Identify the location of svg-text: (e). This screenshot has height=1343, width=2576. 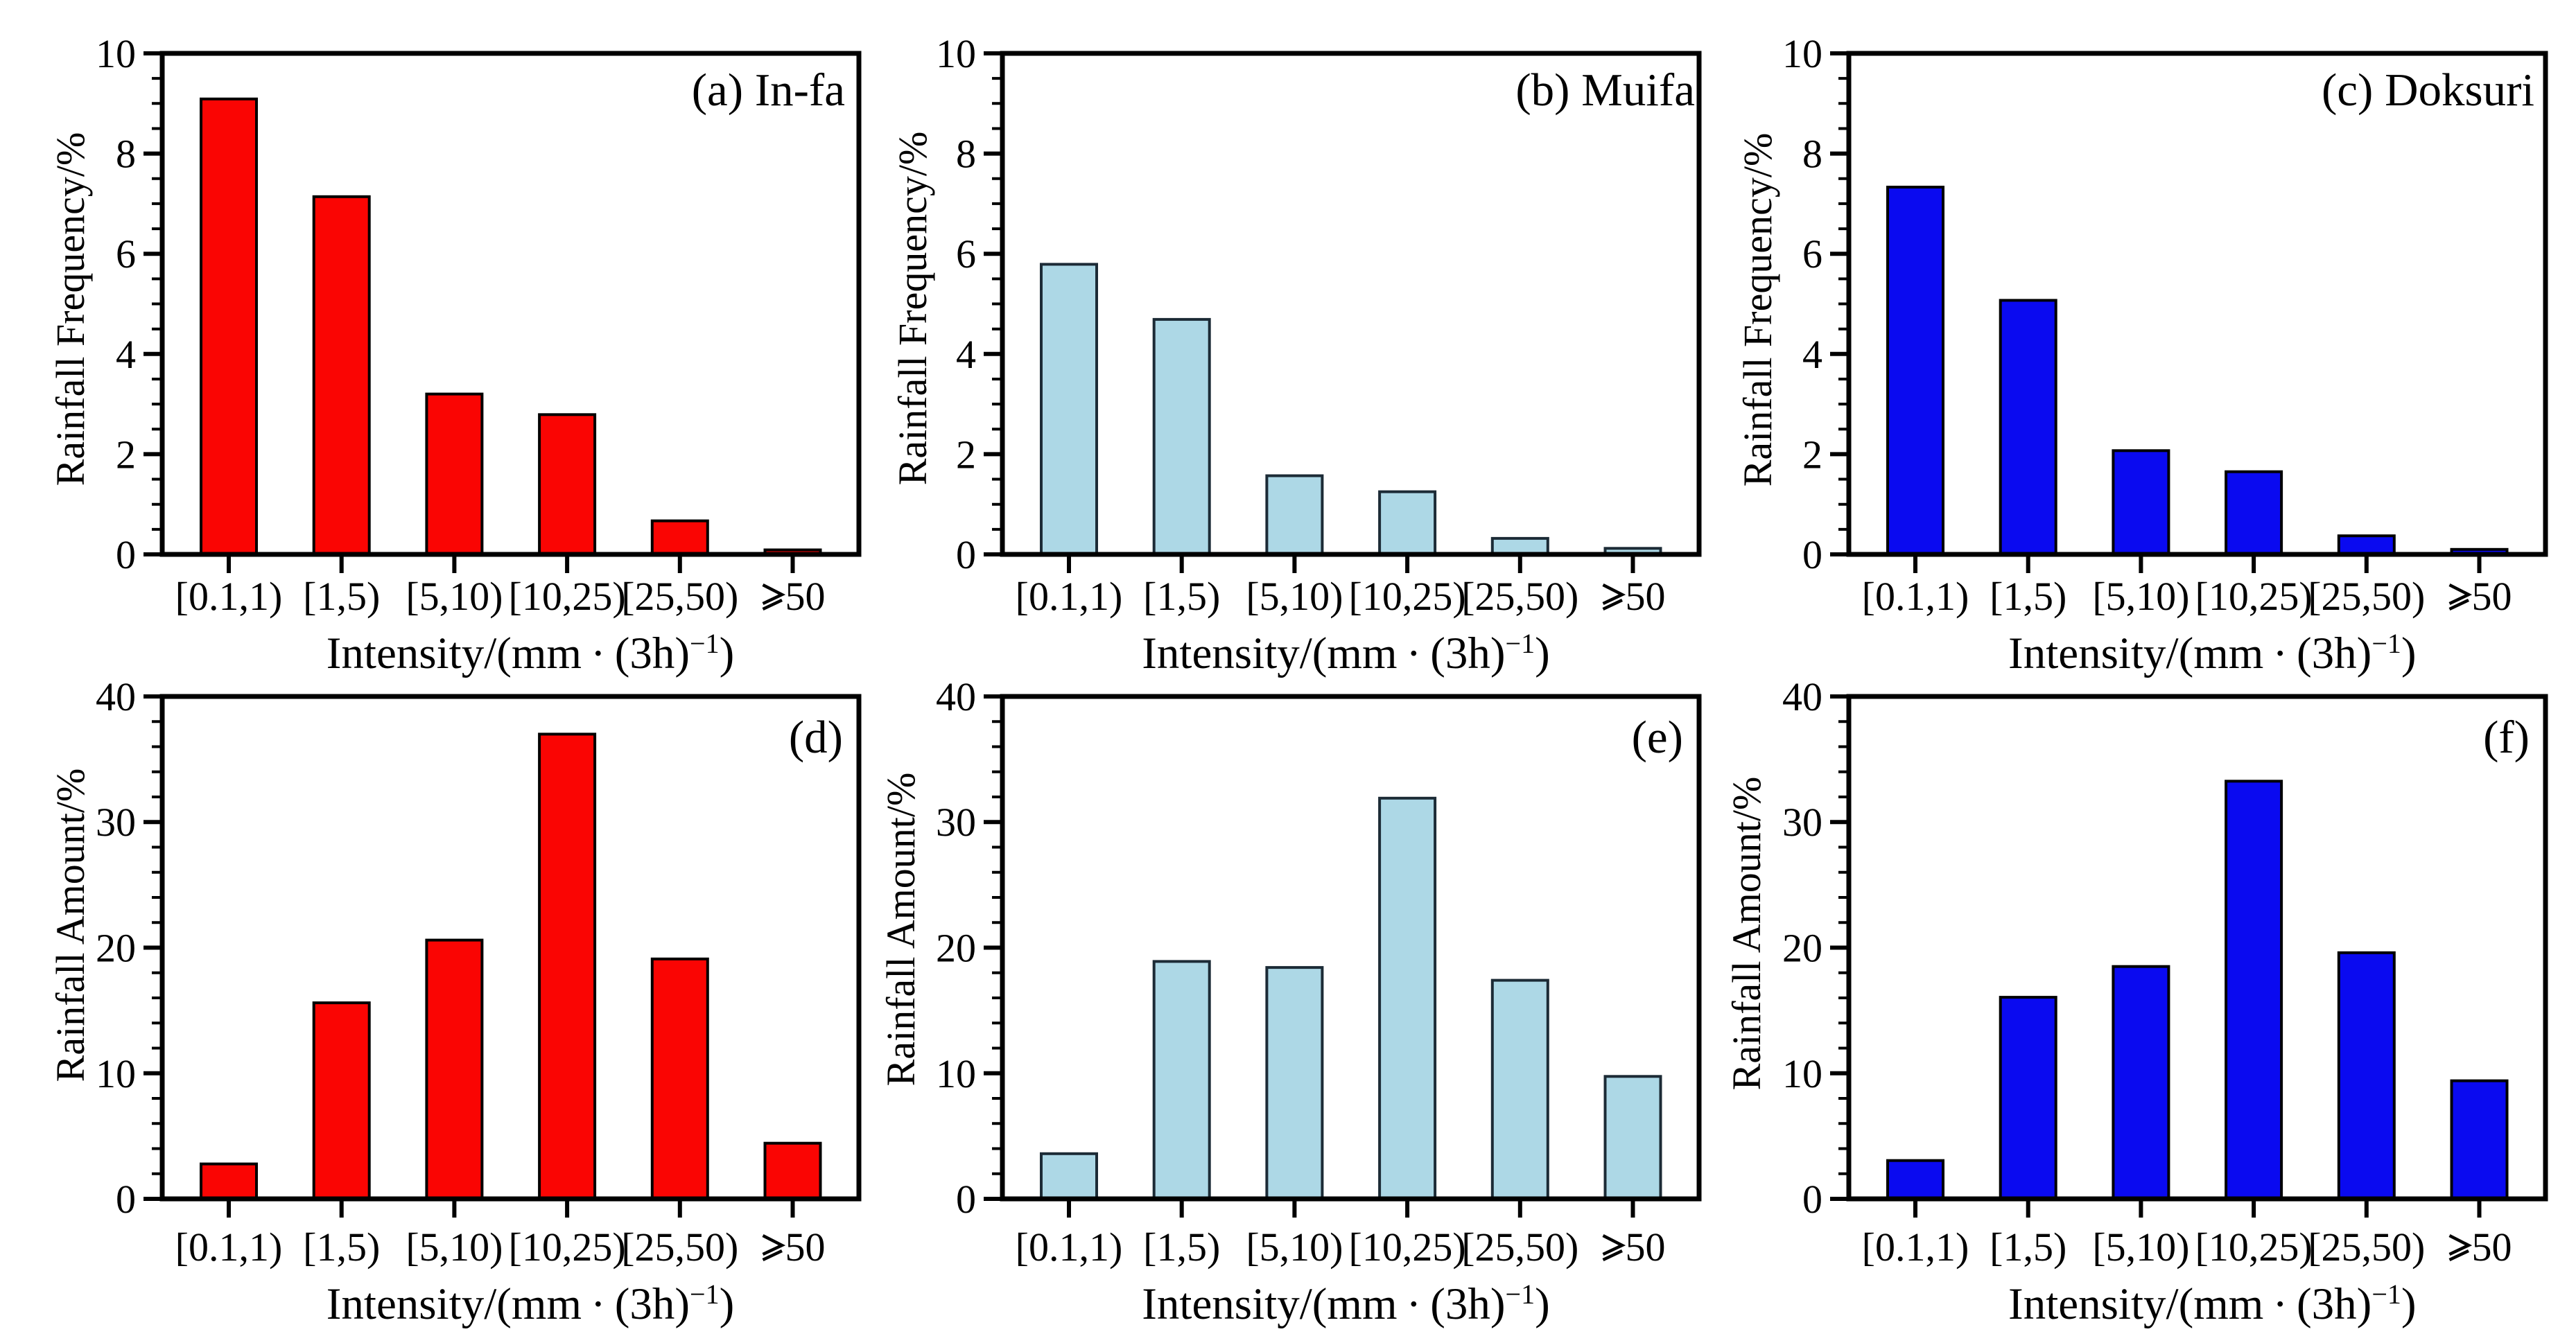
(1657, 738).